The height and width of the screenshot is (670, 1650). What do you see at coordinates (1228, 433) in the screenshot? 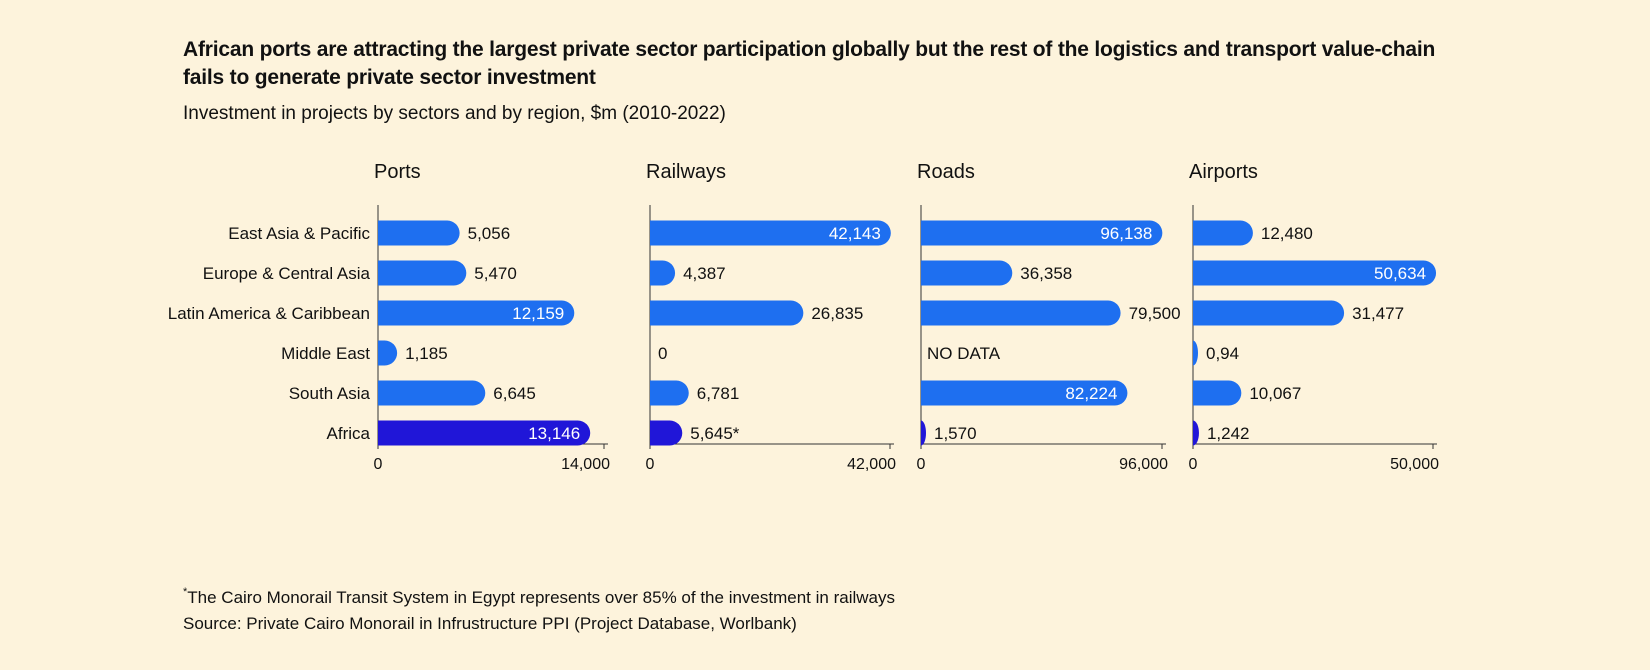
I see `value-label: 1,242` at bounding box center [1228, 433].